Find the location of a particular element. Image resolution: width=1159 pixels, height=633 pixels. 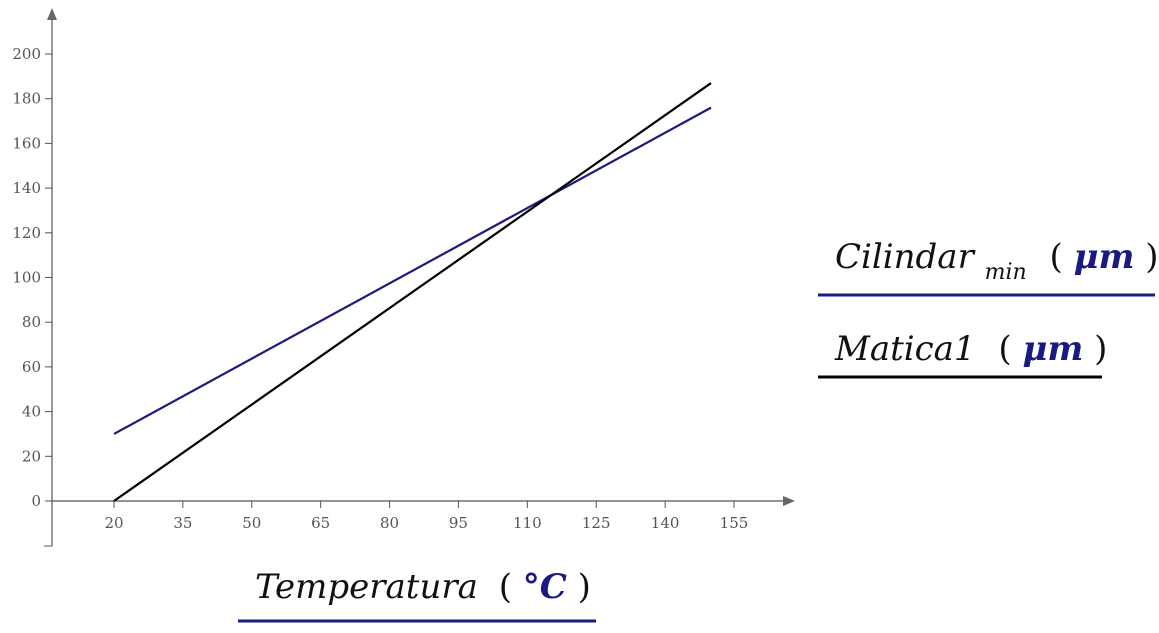

svg-text:Cilindar min (: Cilindar min ( μm ) is located at coordinates (997, 262).